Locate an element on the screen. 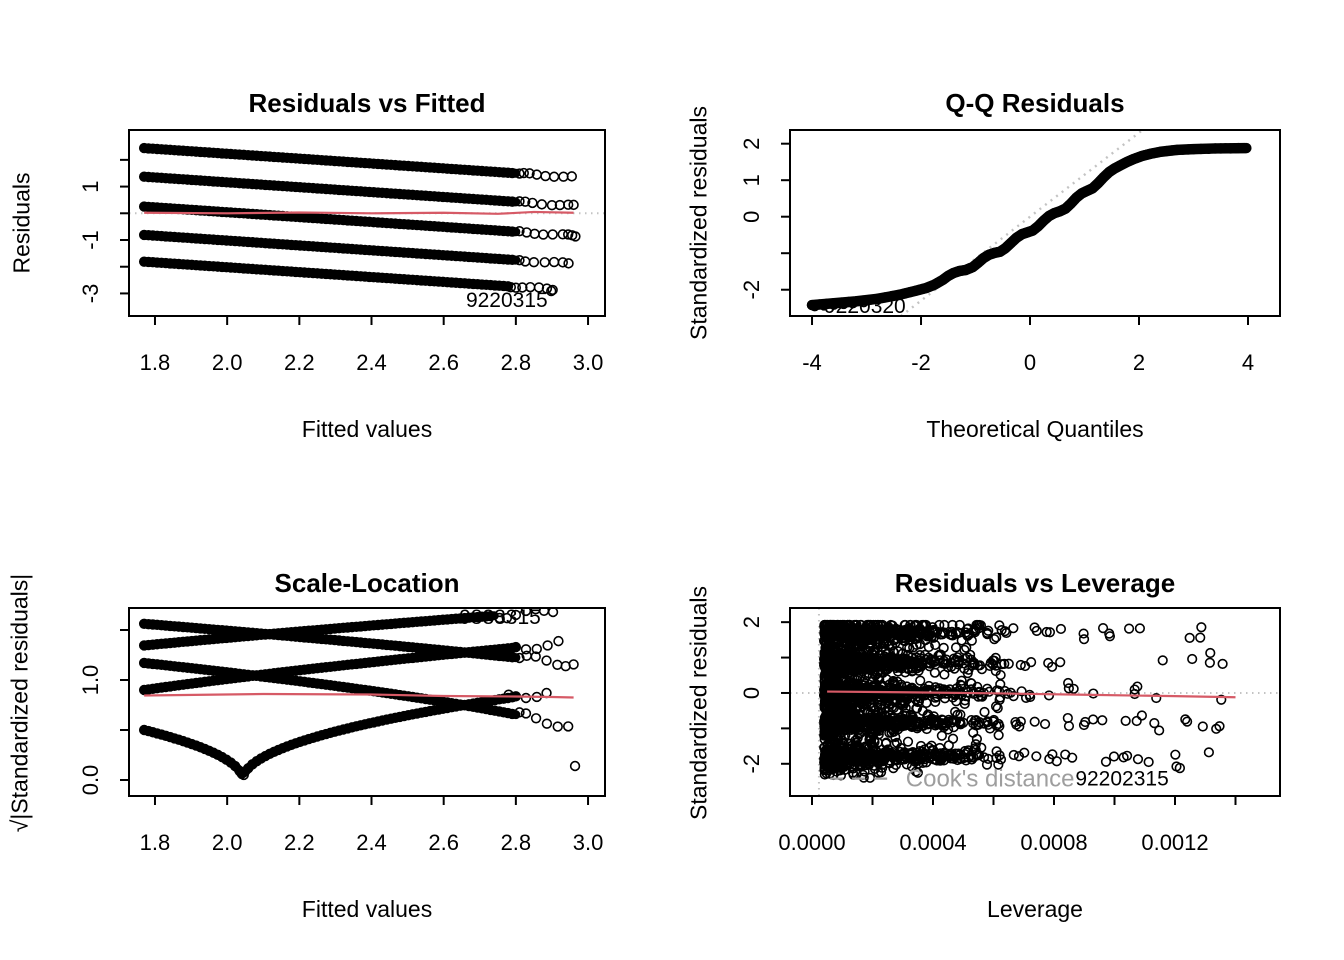  point-label: 92202315 is located at coordinates (1121, 779).